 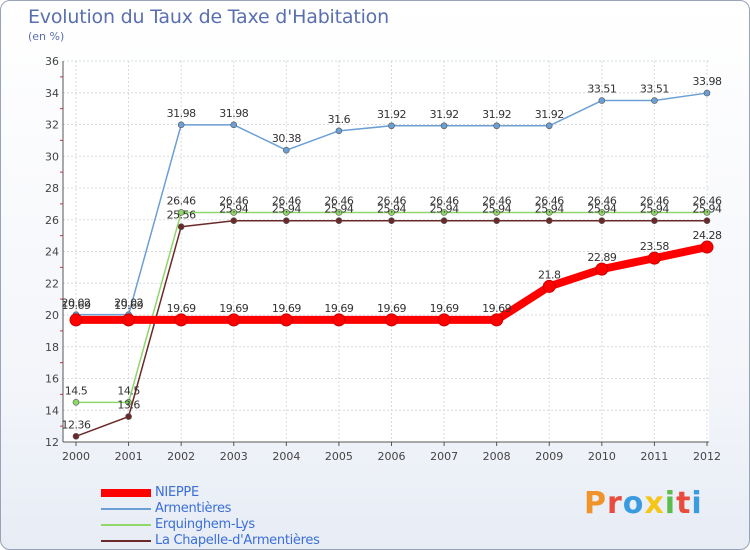 What do you see at coordinates (52, 125) in the screenshot?
I see `y-tick-label: 32` at bounding box center [52, 125].